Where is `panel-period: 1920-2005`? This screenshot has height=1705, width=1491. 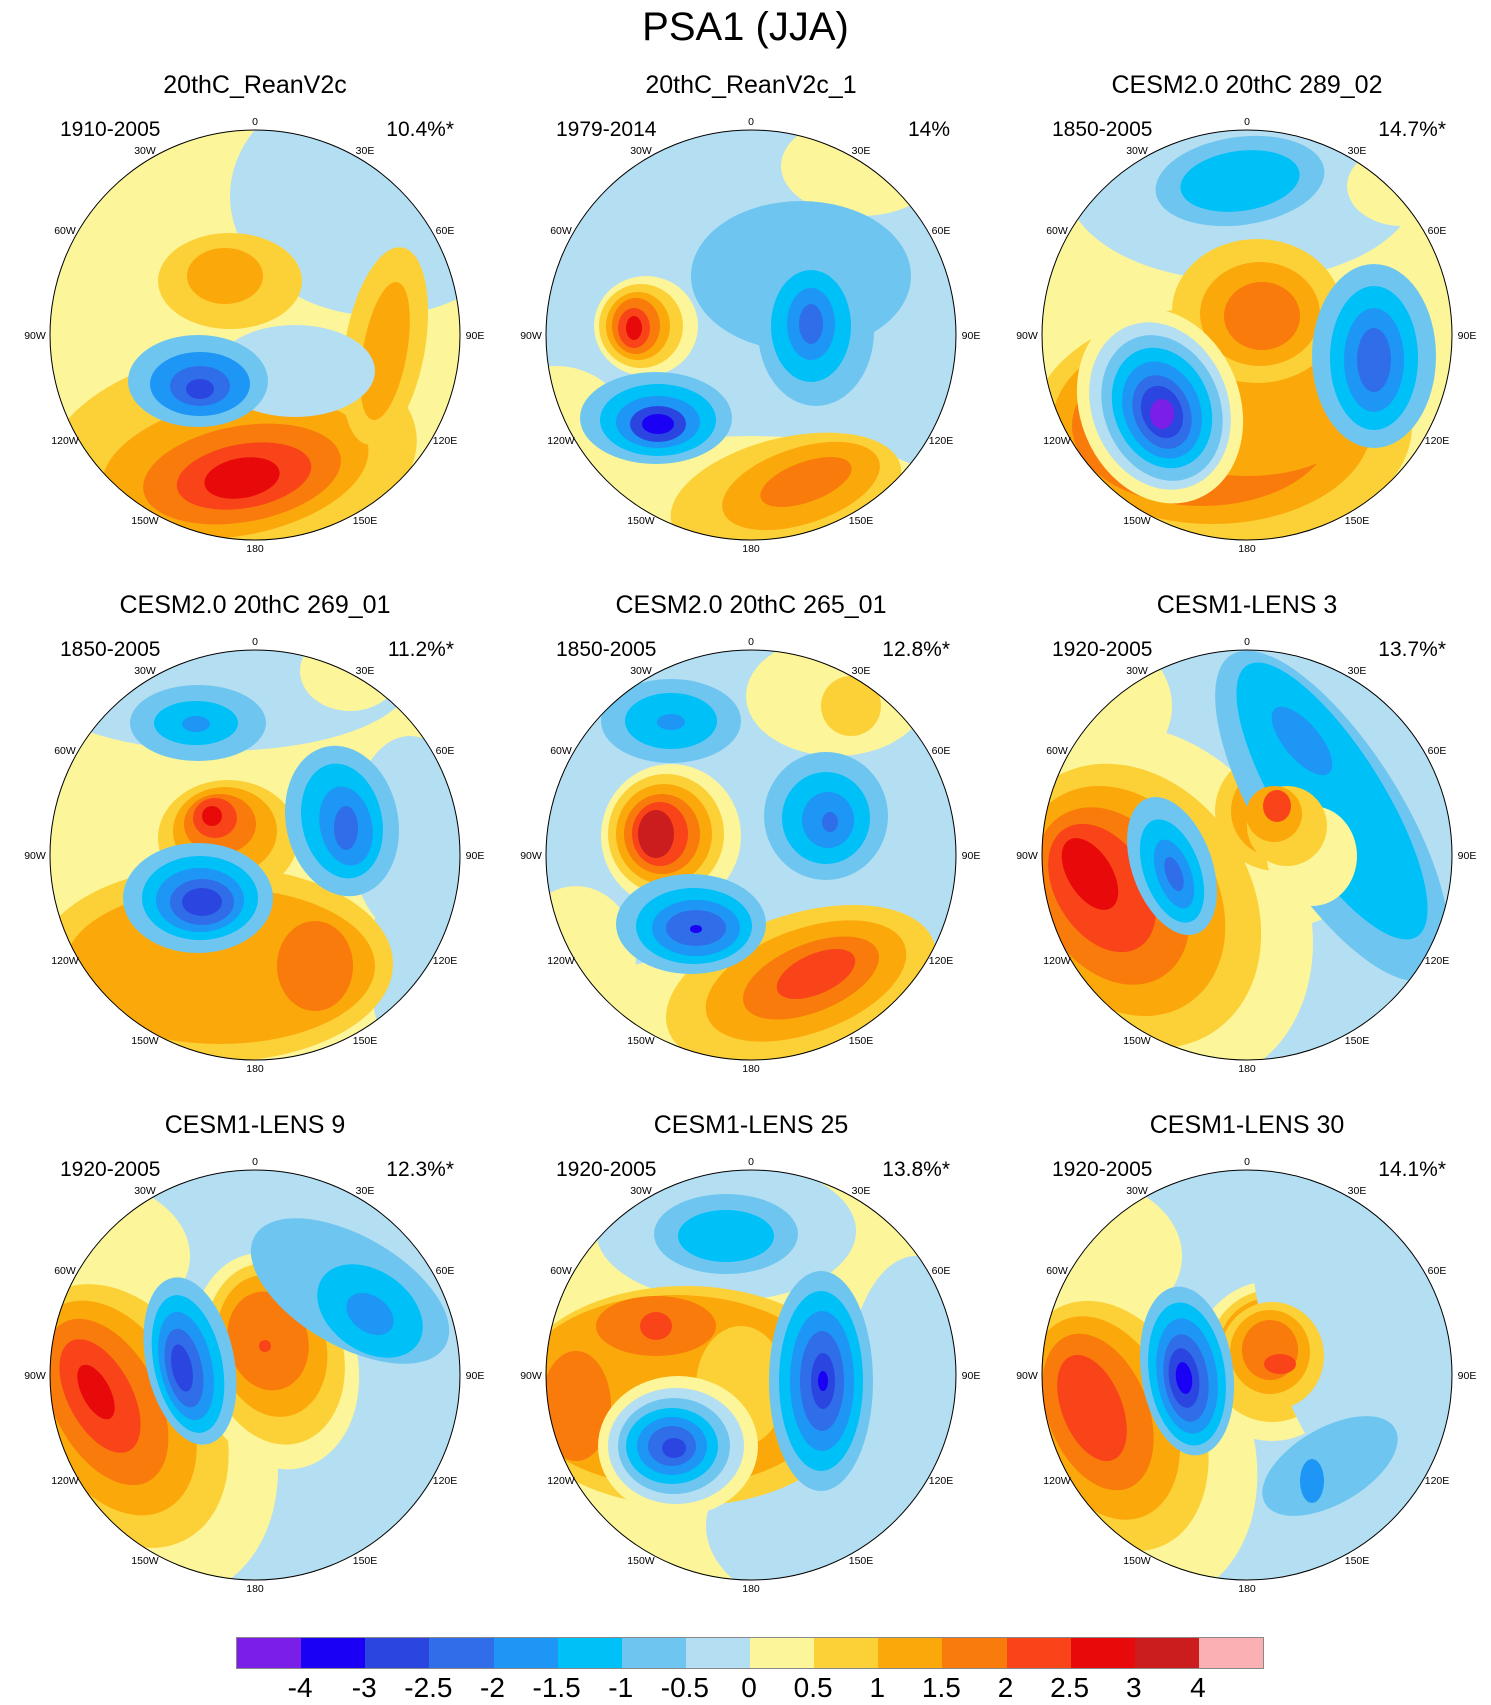 panel-period: 1920-2005 is located at coordinates (1102, 649).